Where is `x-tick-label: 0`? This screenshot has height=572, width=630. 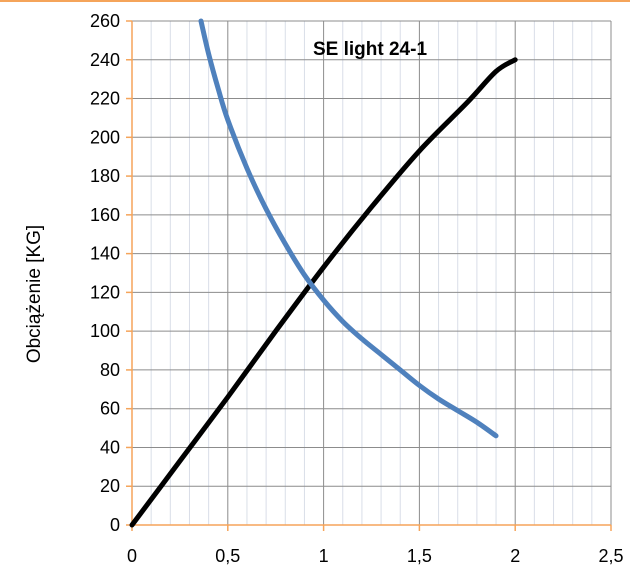
x-tick-label: 0 is located at coordinates (132, 556).